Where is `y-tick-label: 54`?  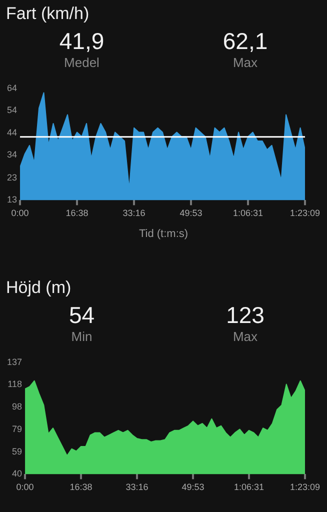 y-tick-label: 54 is located at coordinates (12, 110).